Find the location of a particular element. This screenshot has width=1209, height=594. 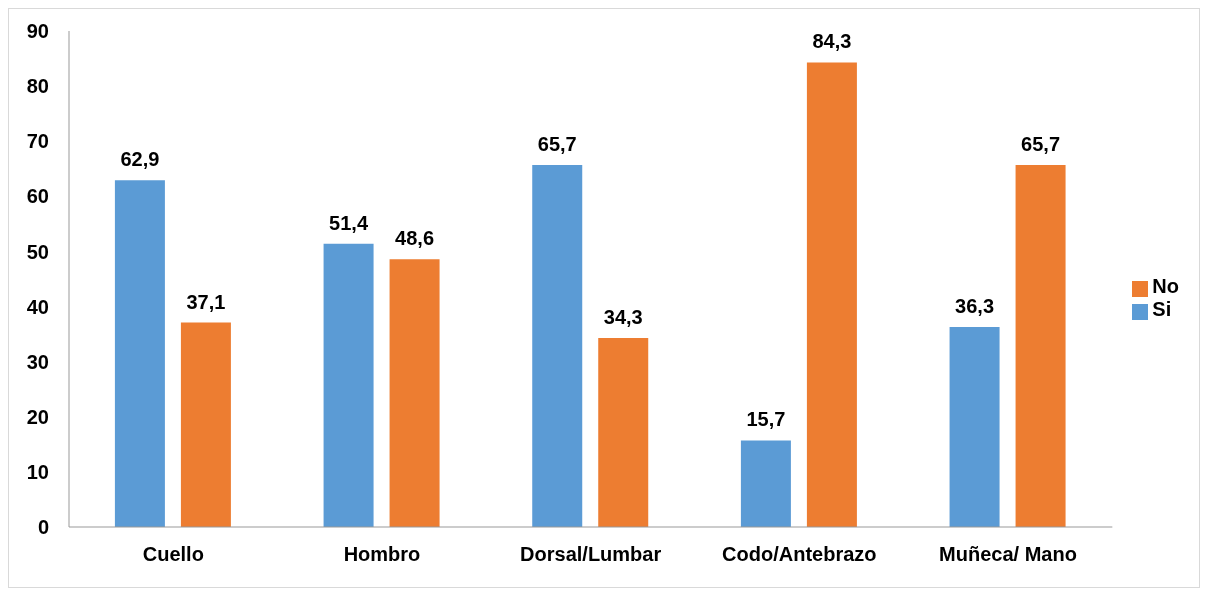

y-tick-label: 90 is located at coordinates (37, 31).